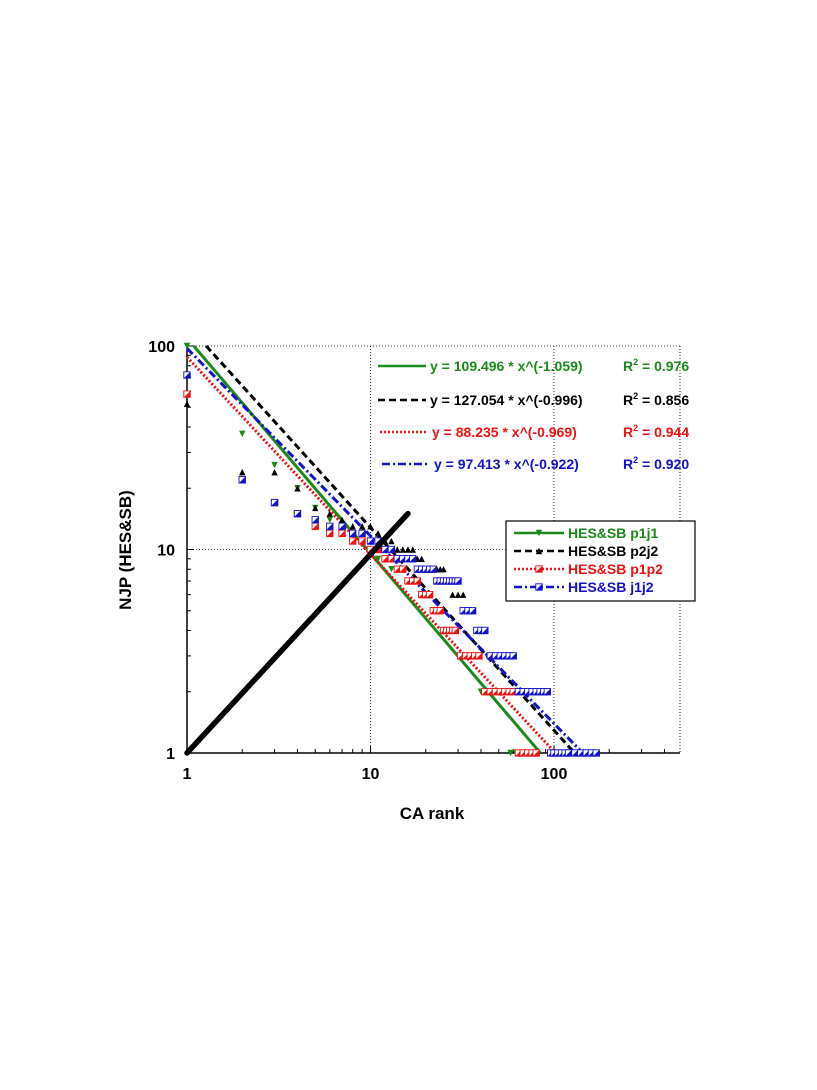 This screenshot has width=817, height=1090. Describe the element at coordinates (506, 366) in the screenshot. I see `equation-text-p1j1: y = 109.496 * x^(-1.059)` at that location.